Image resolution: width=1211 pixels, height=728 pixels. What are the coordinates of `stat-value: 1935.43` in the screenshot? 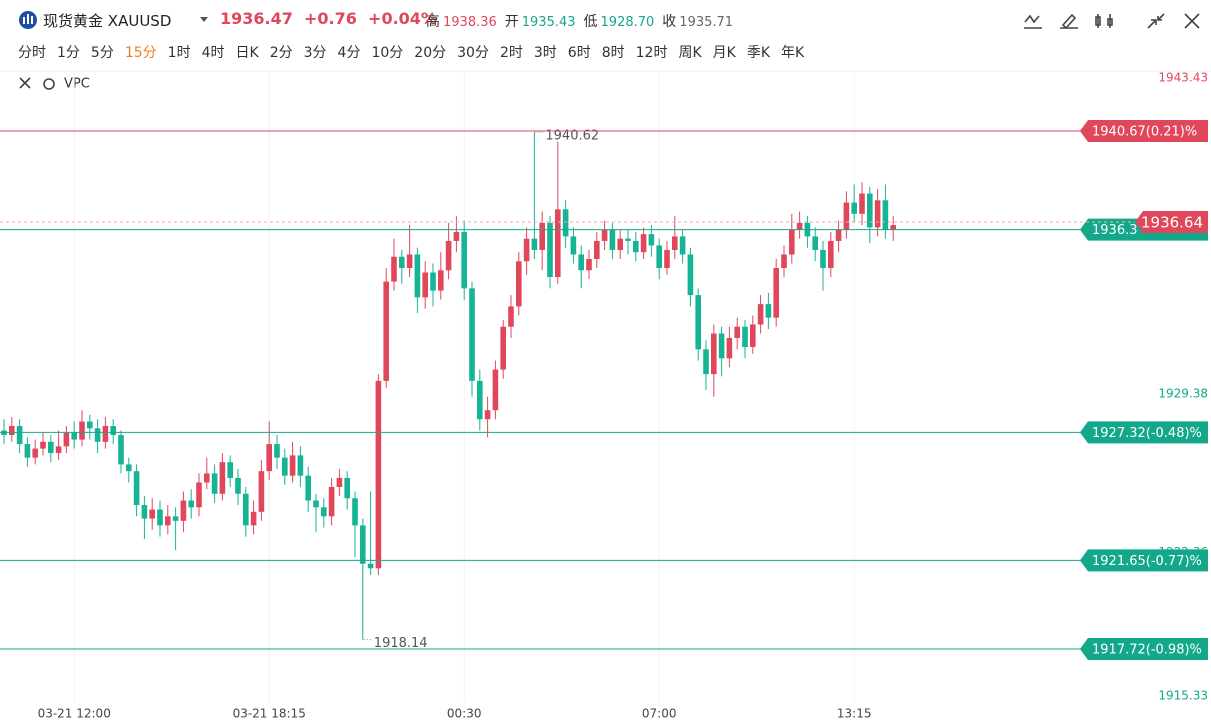 It's located at (548, 22).